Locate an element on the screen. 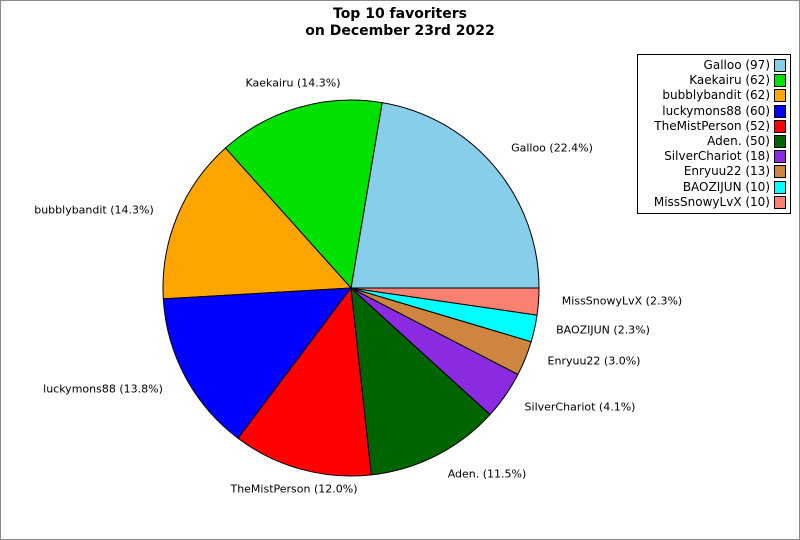 The height and width of the screenshot is (540, 800). pie-slice-aden- is located at coordinates (420, 381).